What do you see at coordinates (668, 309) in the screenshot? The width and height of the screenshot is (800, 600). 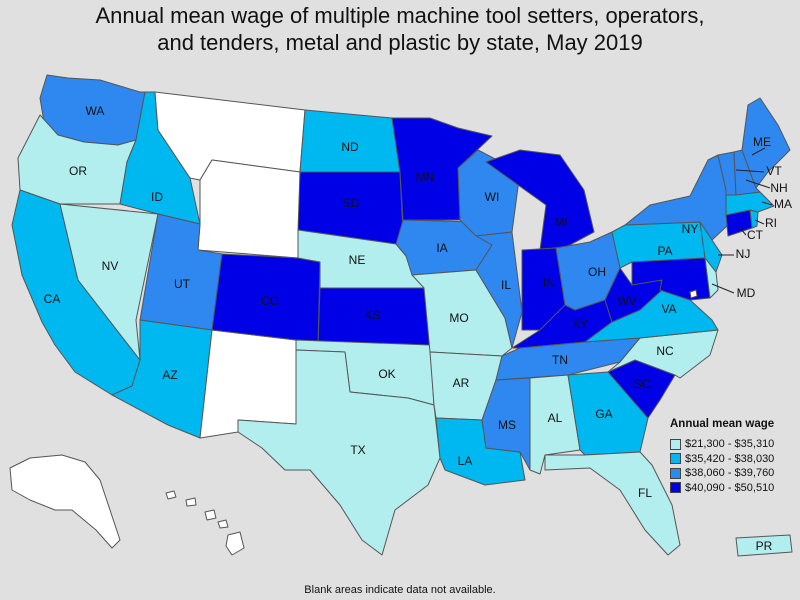 I see `state-label-va: VA` at bounding box center [668, 309].